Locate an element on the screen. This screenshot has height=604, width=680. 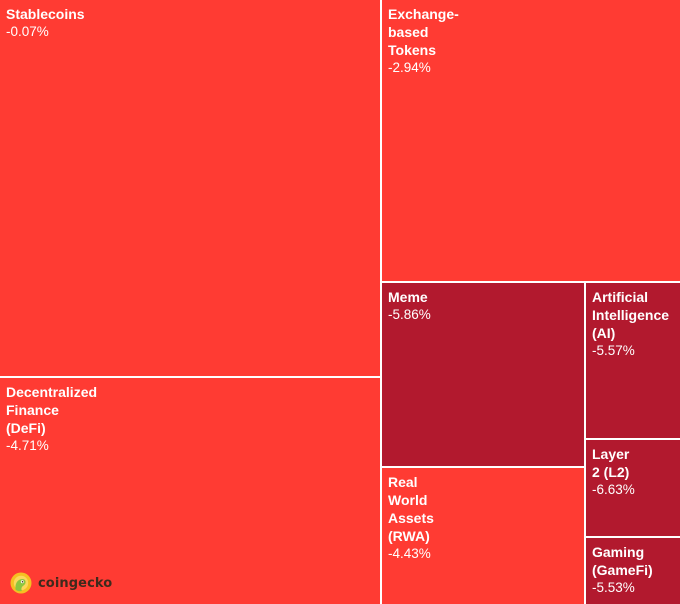
treemap-tile-layer-2: Layer 2 (L2) -6.63% is located at coordinates (633, 488).